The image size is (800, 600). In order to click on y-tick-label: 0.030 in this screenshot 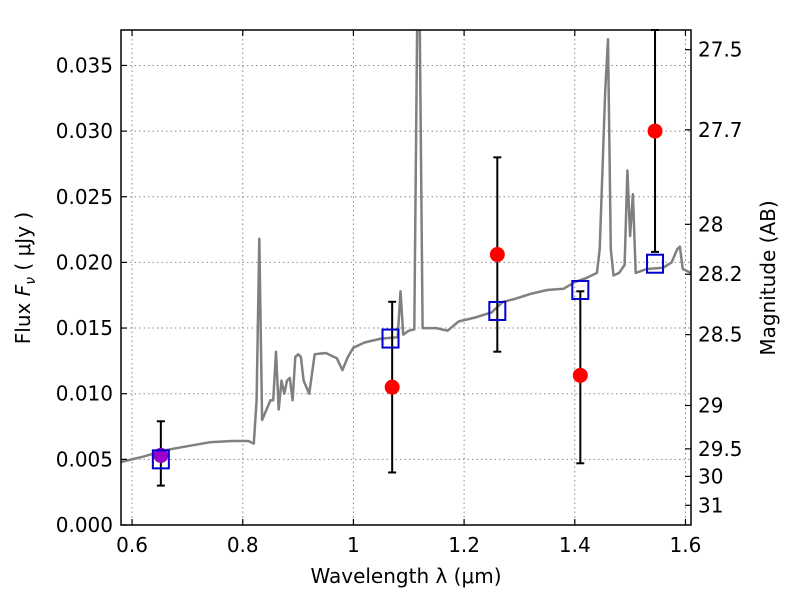, I will do `click(84, 131)`.